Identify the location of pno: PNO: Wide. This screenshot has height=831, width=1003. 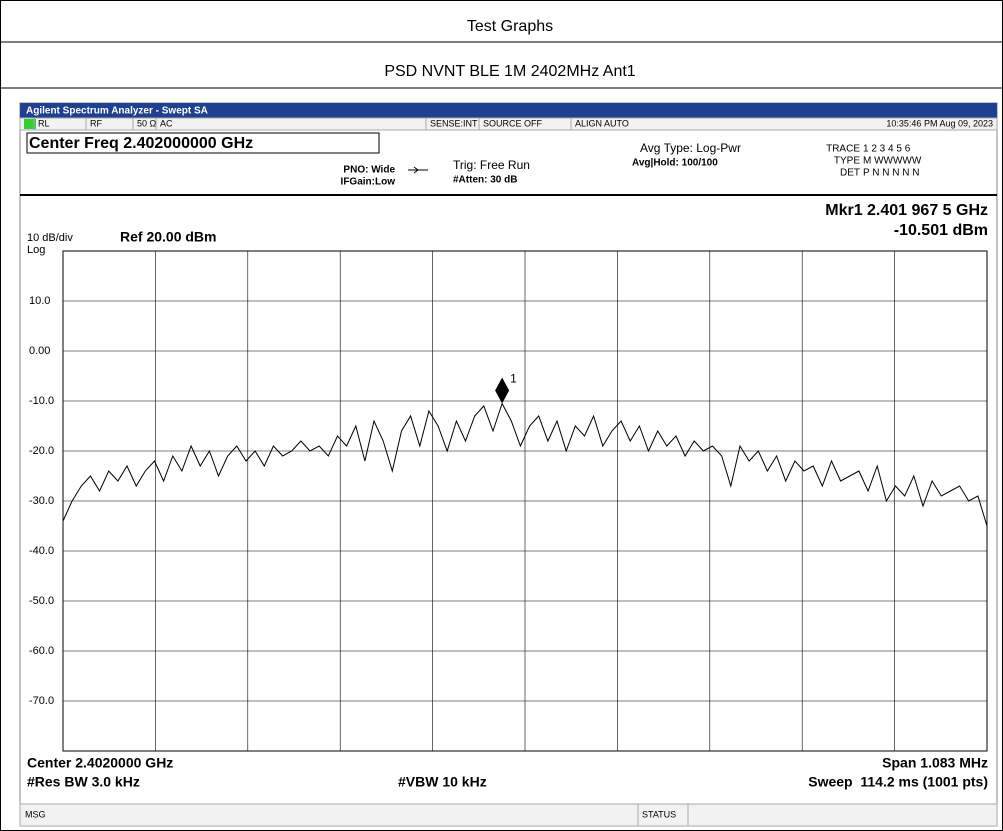
(369, 170).